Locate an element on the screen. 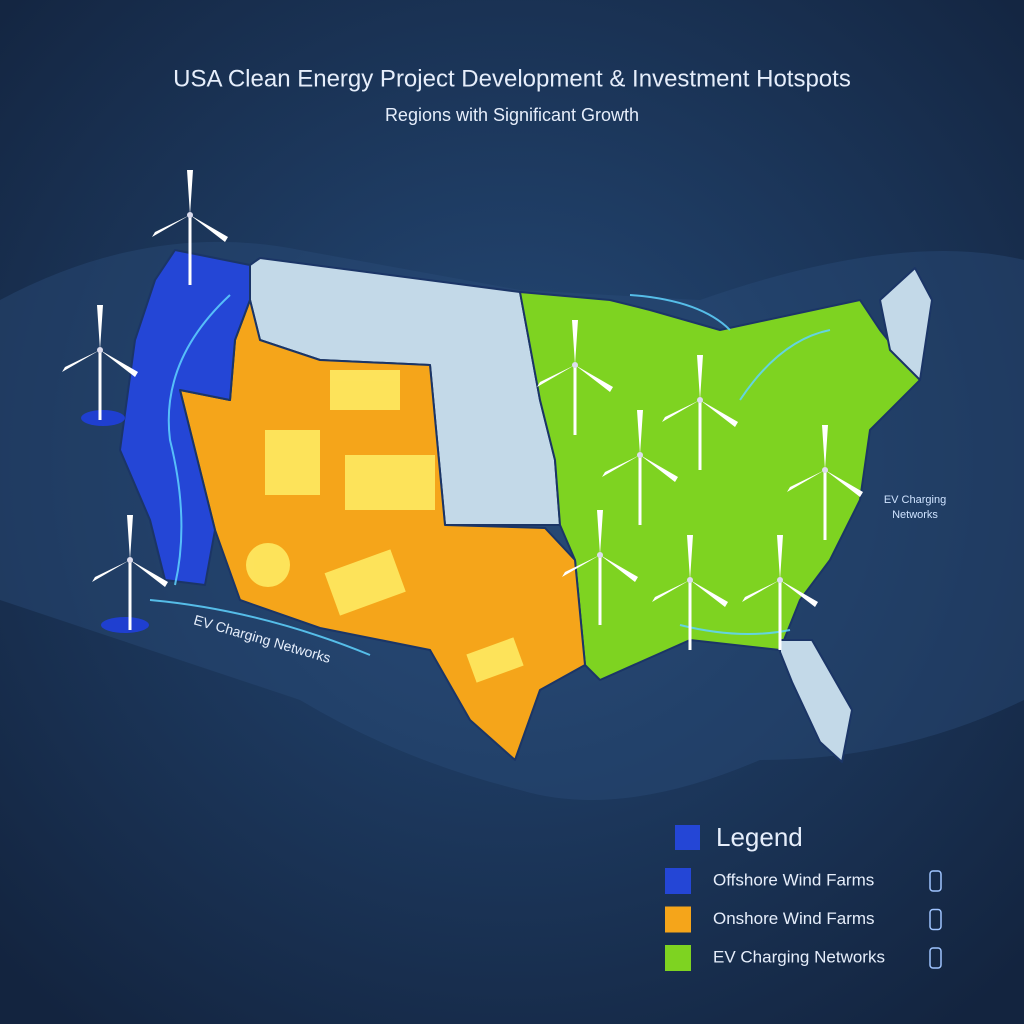 This screenshot has height=1024, width=1024. annotation: EV Charging Networks is located at coordinates (915, 507).